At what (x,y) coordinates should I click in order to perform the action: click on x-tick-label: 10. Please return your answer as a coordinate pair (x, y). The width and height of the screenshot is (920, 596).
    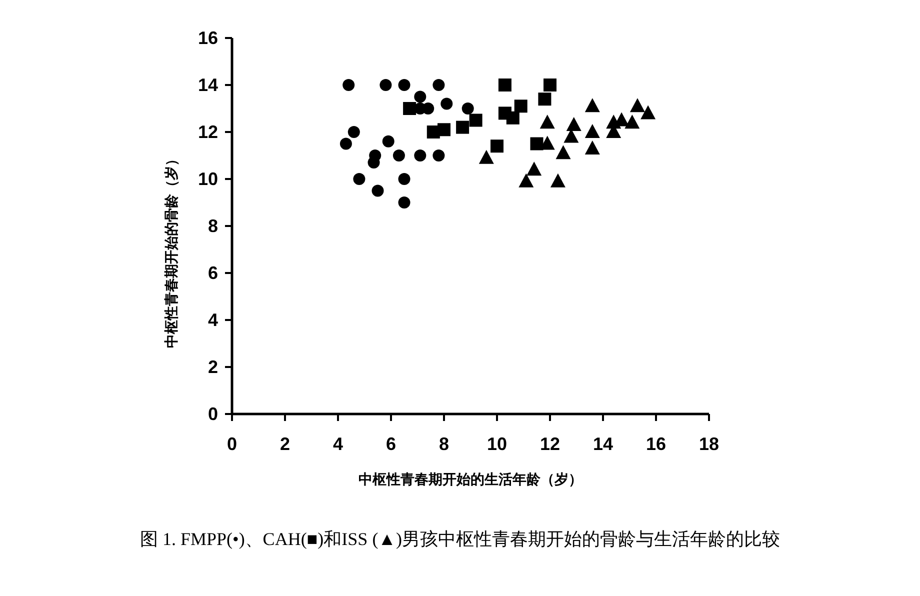
    Looking at the image, I should click on (497, 444).